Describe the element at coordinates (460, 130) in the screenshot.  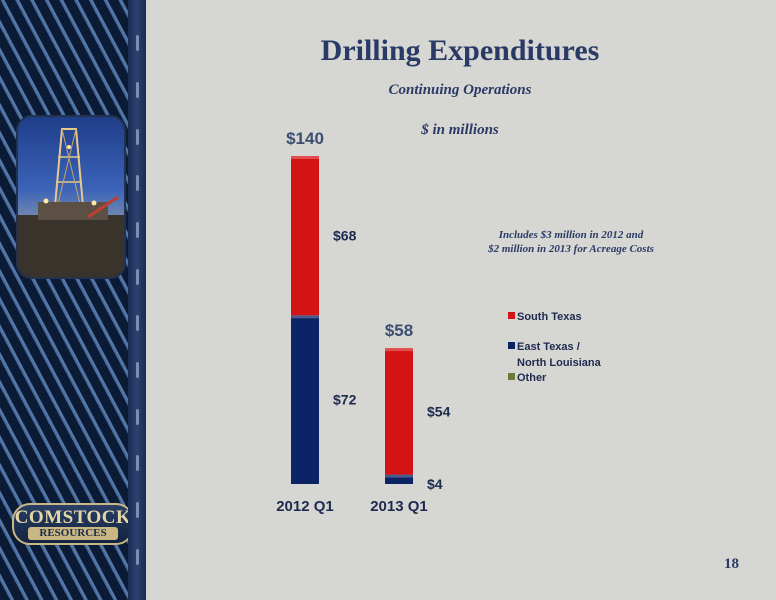
I see `units-label: $ in millions` at that location.